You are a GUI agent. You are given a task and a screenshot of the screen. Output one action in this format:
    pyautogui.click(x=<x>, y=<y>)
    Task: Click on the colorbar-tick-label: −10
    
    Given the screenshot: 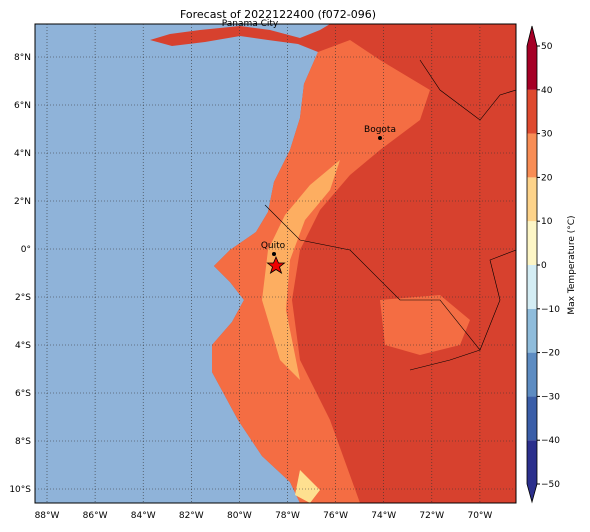 What is the action you would take?
    pyautogui.click(x=550, y=310)
    